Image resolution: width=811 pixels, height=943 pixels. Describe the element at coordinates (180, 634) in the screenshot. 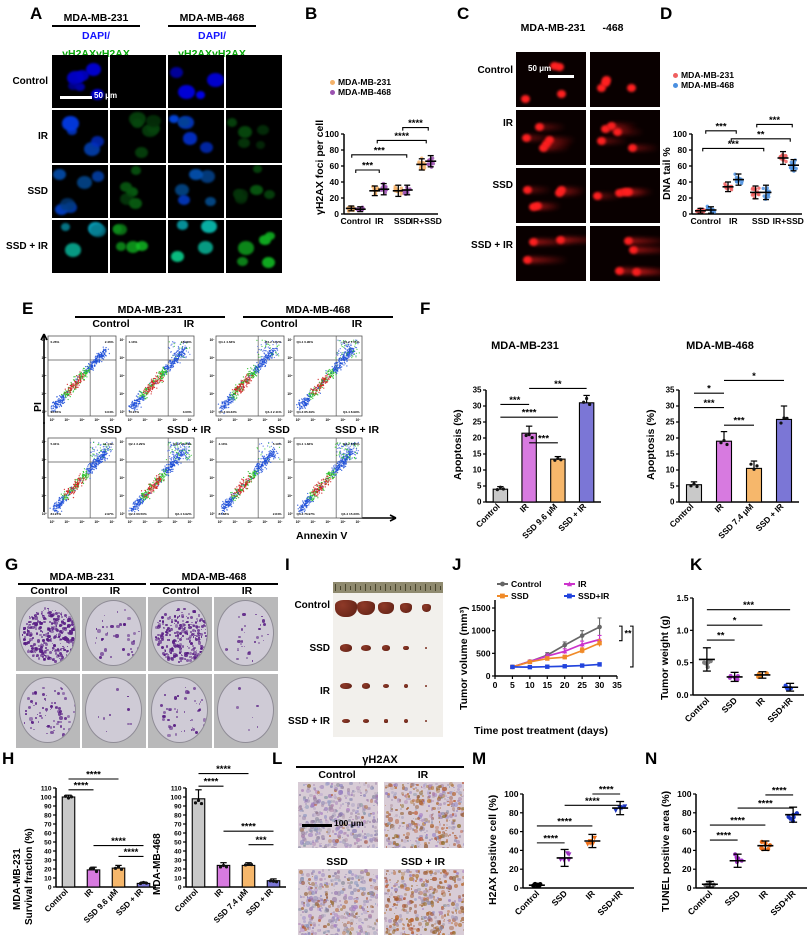

I see `panelG-plate` at that location.